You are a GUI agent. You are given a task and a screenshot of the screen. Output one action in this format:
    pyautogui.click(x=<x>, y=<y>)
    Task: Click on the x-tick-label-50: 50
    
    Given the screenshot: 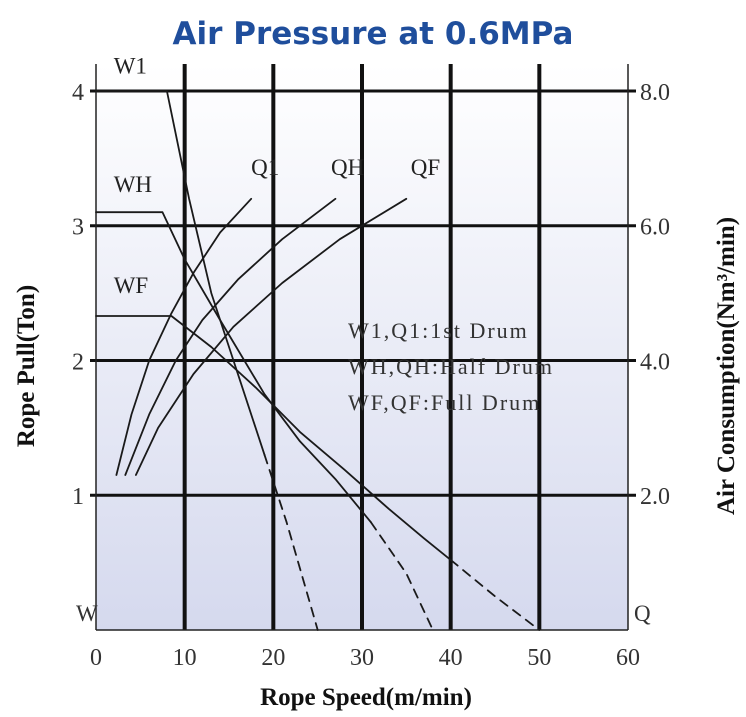 What is the action you would take?
    pyautogui.click(x=539, y=658)
    